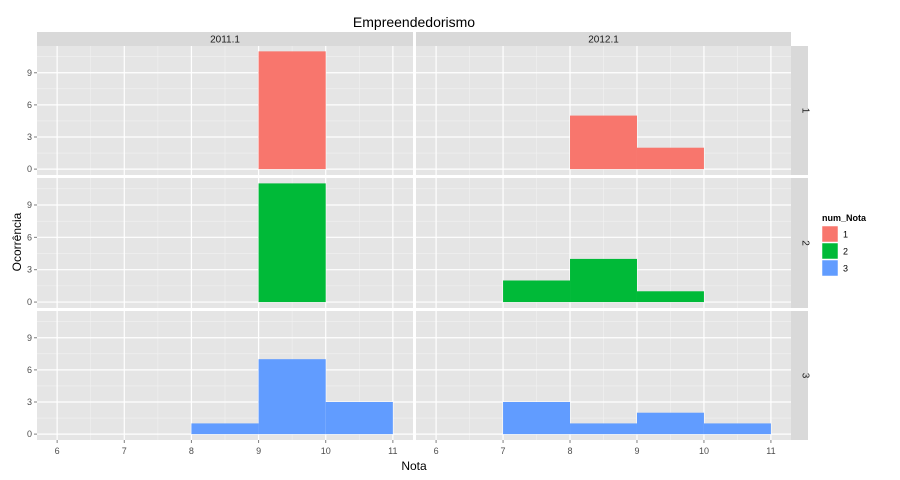 This screenshot has height=480, width=900. What do you see at coordinates (805, 376) in the screenshot?
I see `facet-strip-row-label: 3` at bounding box center [805, 376].